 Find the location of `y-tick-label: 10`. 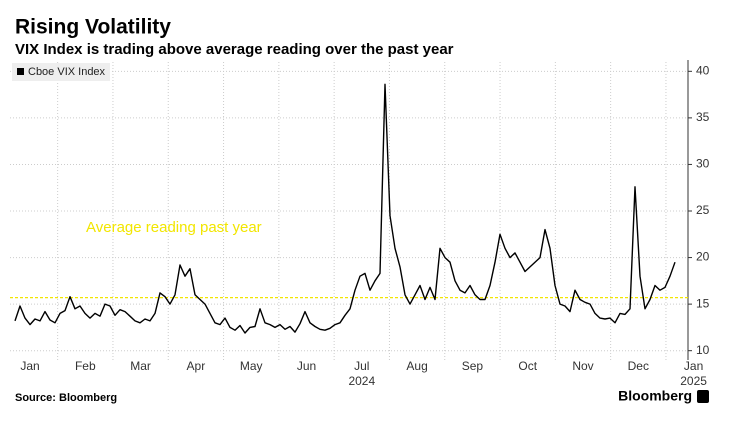

y-tick-label: 10 is located at coordinates (703, 350).